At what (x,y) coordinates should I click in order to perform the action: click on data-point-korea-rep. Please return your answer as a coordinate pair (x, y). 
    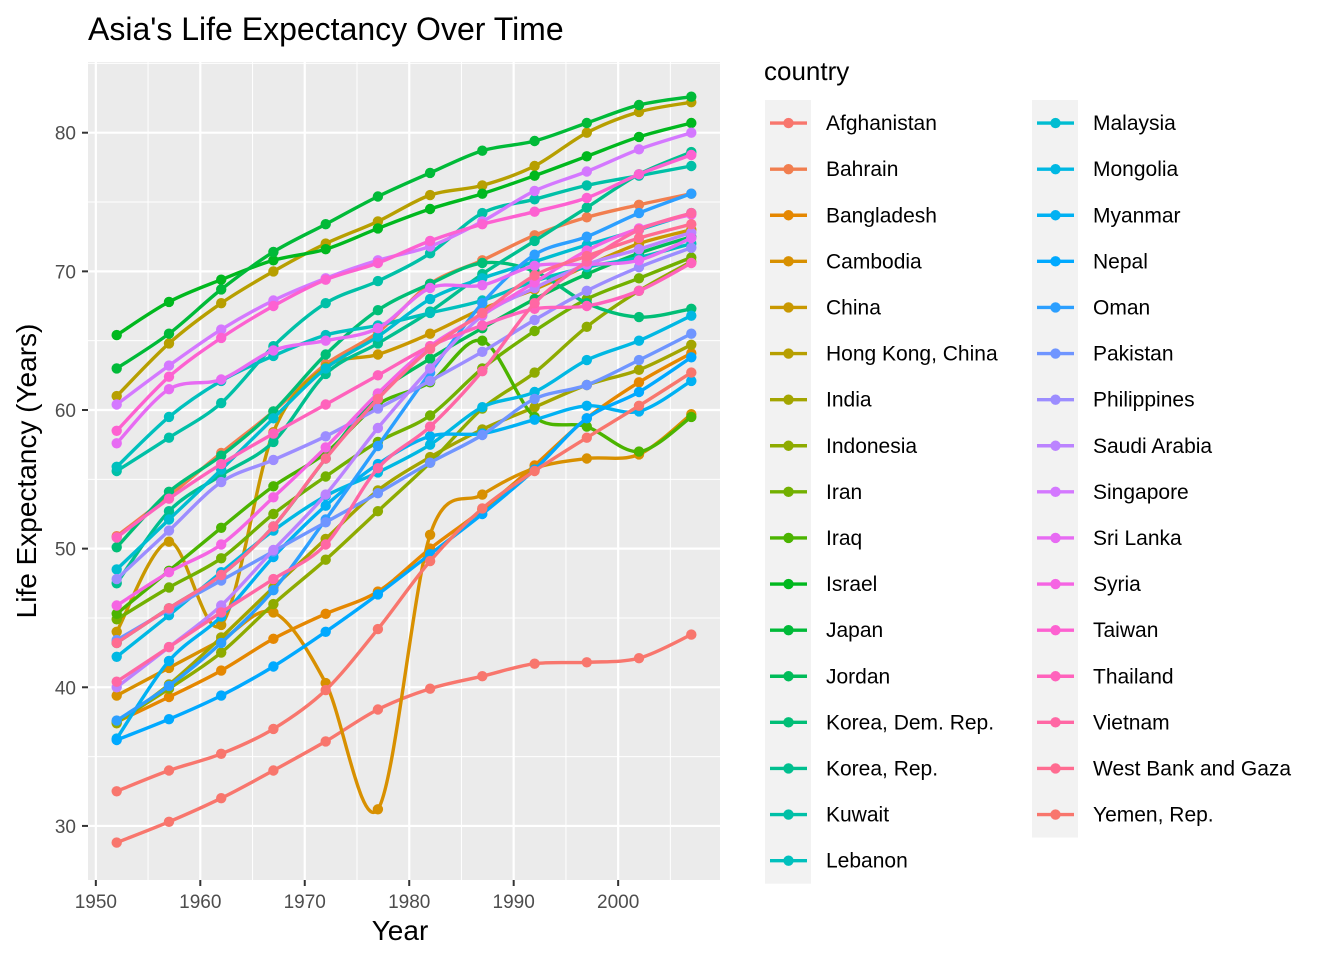
    Looking at the image, I should click on (534, 241).